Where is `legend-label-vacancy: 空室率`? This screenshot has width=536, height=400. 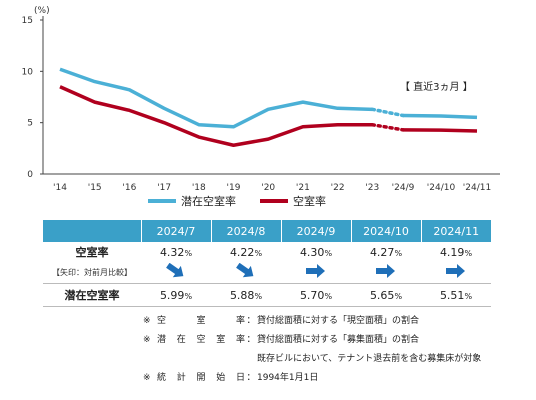
legend-label-vacancy: 空室率 is located at coordinates (309, 201).